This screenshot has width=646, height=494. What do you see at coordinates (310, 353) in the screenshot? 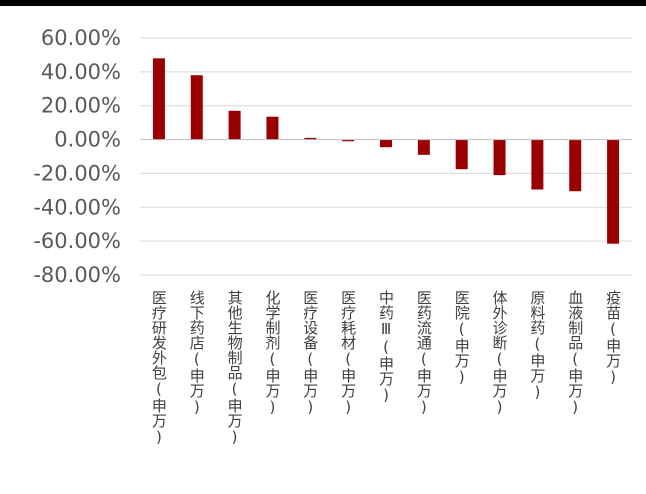
I see `x-tick-label: 医疗设备(申万)` at bounding box center [310, 353].